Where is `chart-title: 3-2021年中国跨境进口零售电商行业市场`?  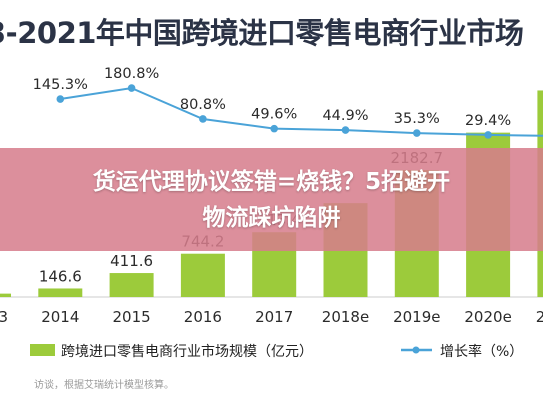
chart-title: 3-2021年中国跨境进口零售电商行业市场 is located at coordinates (262, 33).